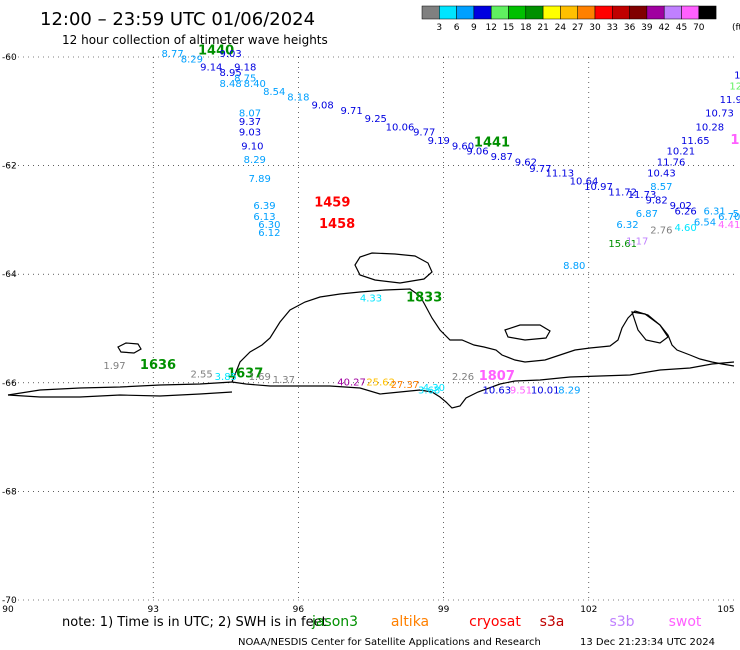 The width and height of the screenshot is (740, 650). Describe the element at coordinates (274, 92) in the screenshot. I see `wave-height-label: 8.54` at that location.